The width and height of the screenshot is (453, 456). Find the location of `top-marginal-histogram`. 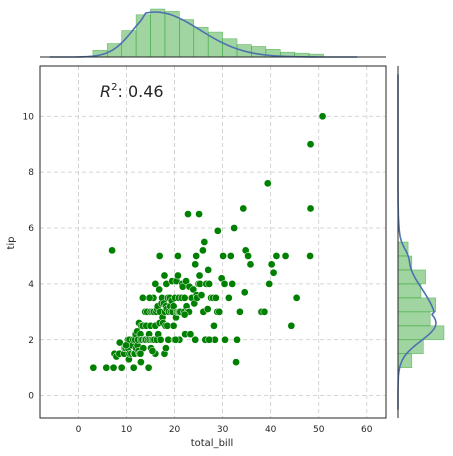

top-marginal-histogram is located at coordinates (213, 33).